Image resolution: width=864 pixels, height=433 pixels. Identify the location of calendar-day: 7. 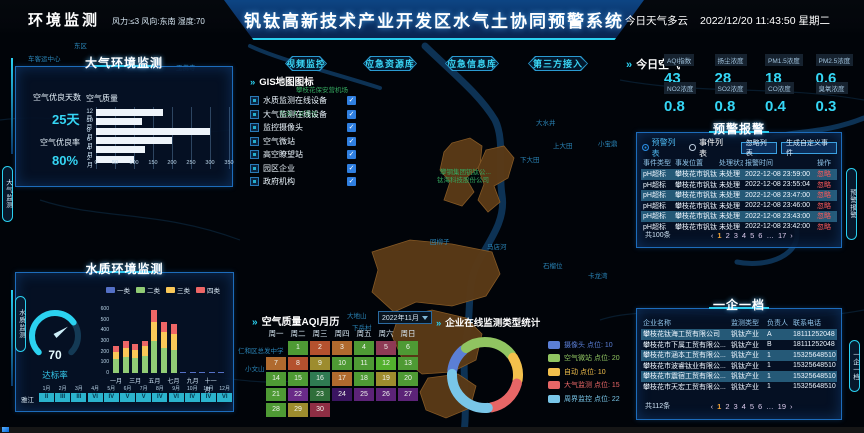
(276, 363).